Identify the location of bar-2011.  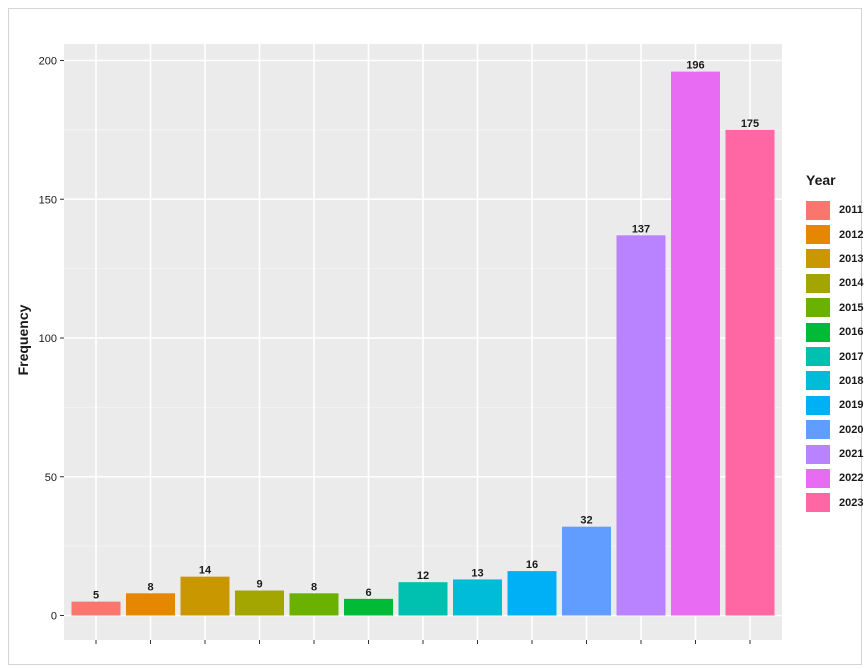
(96, 608).